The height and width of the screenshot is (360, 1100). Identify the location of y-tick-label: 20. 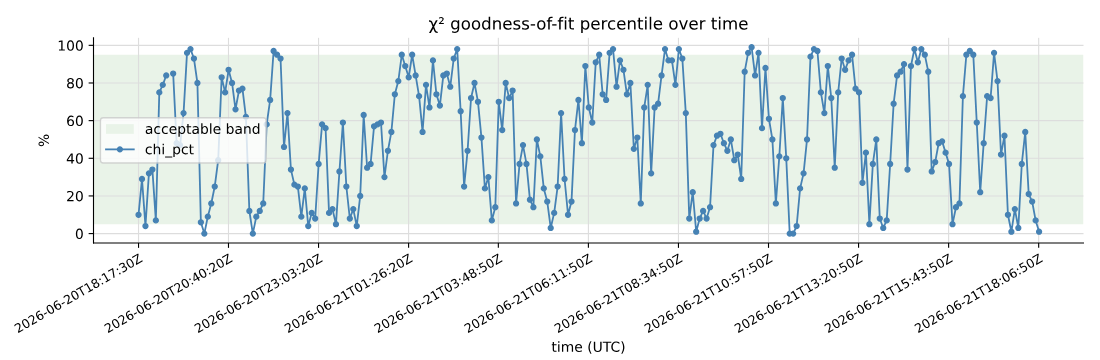
(75, 196).